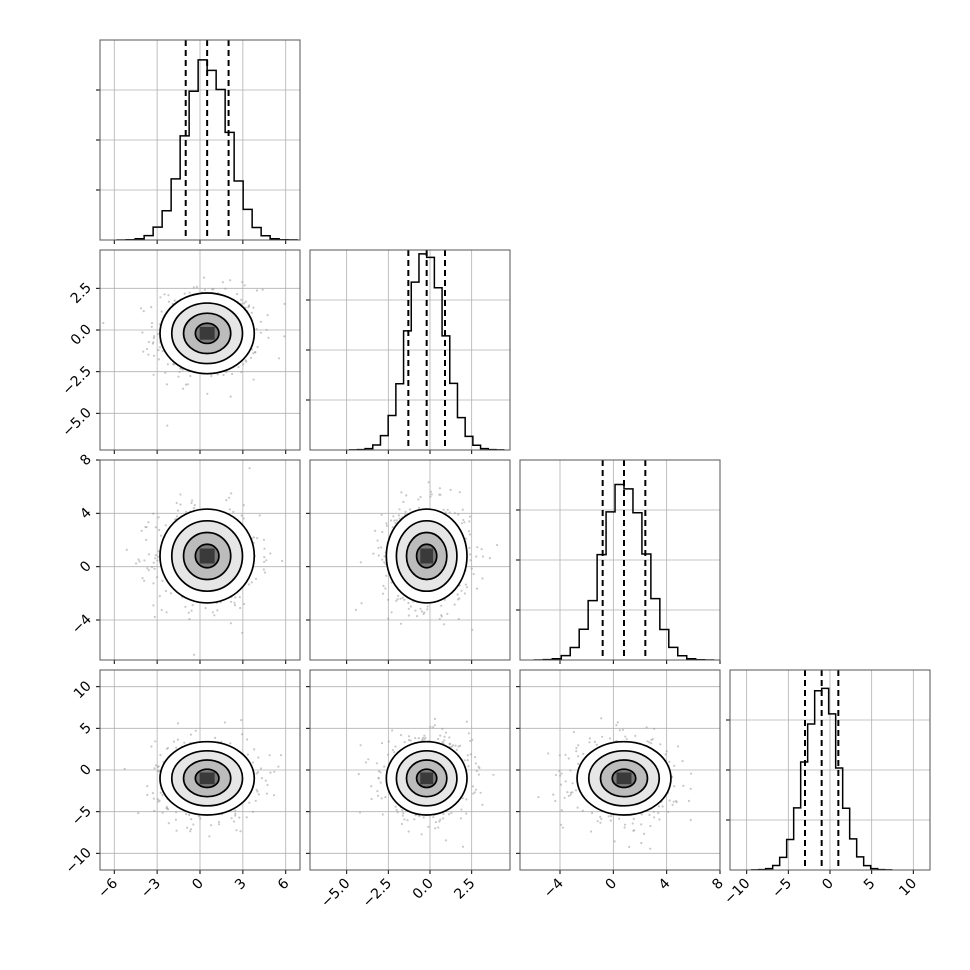 This screenshot has height=970, width=970. Describe the element at coordinates (737, 892) in the screenshot. I see `x-tick-label: −10` at that location.